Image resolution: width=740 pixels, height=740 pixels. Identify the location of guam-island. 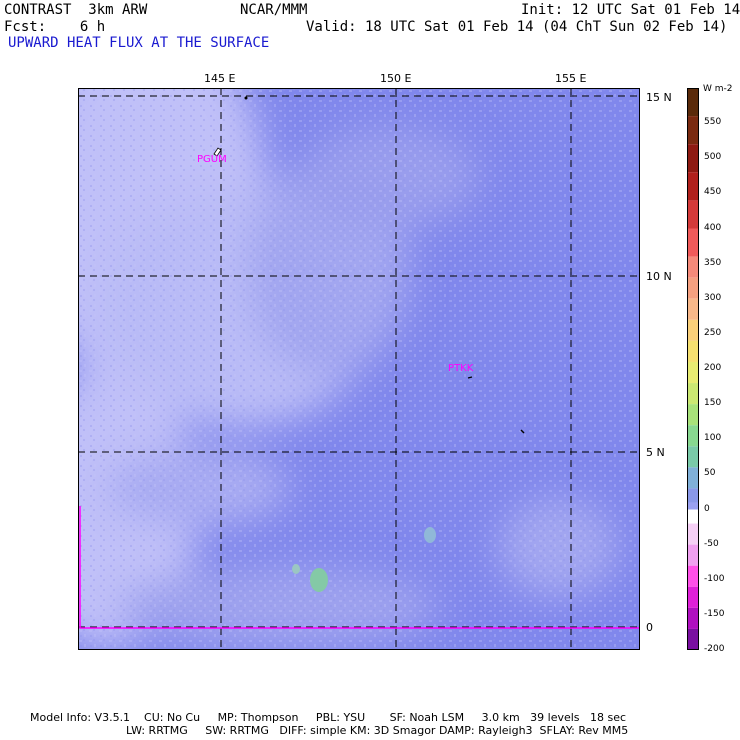
(217, 152).